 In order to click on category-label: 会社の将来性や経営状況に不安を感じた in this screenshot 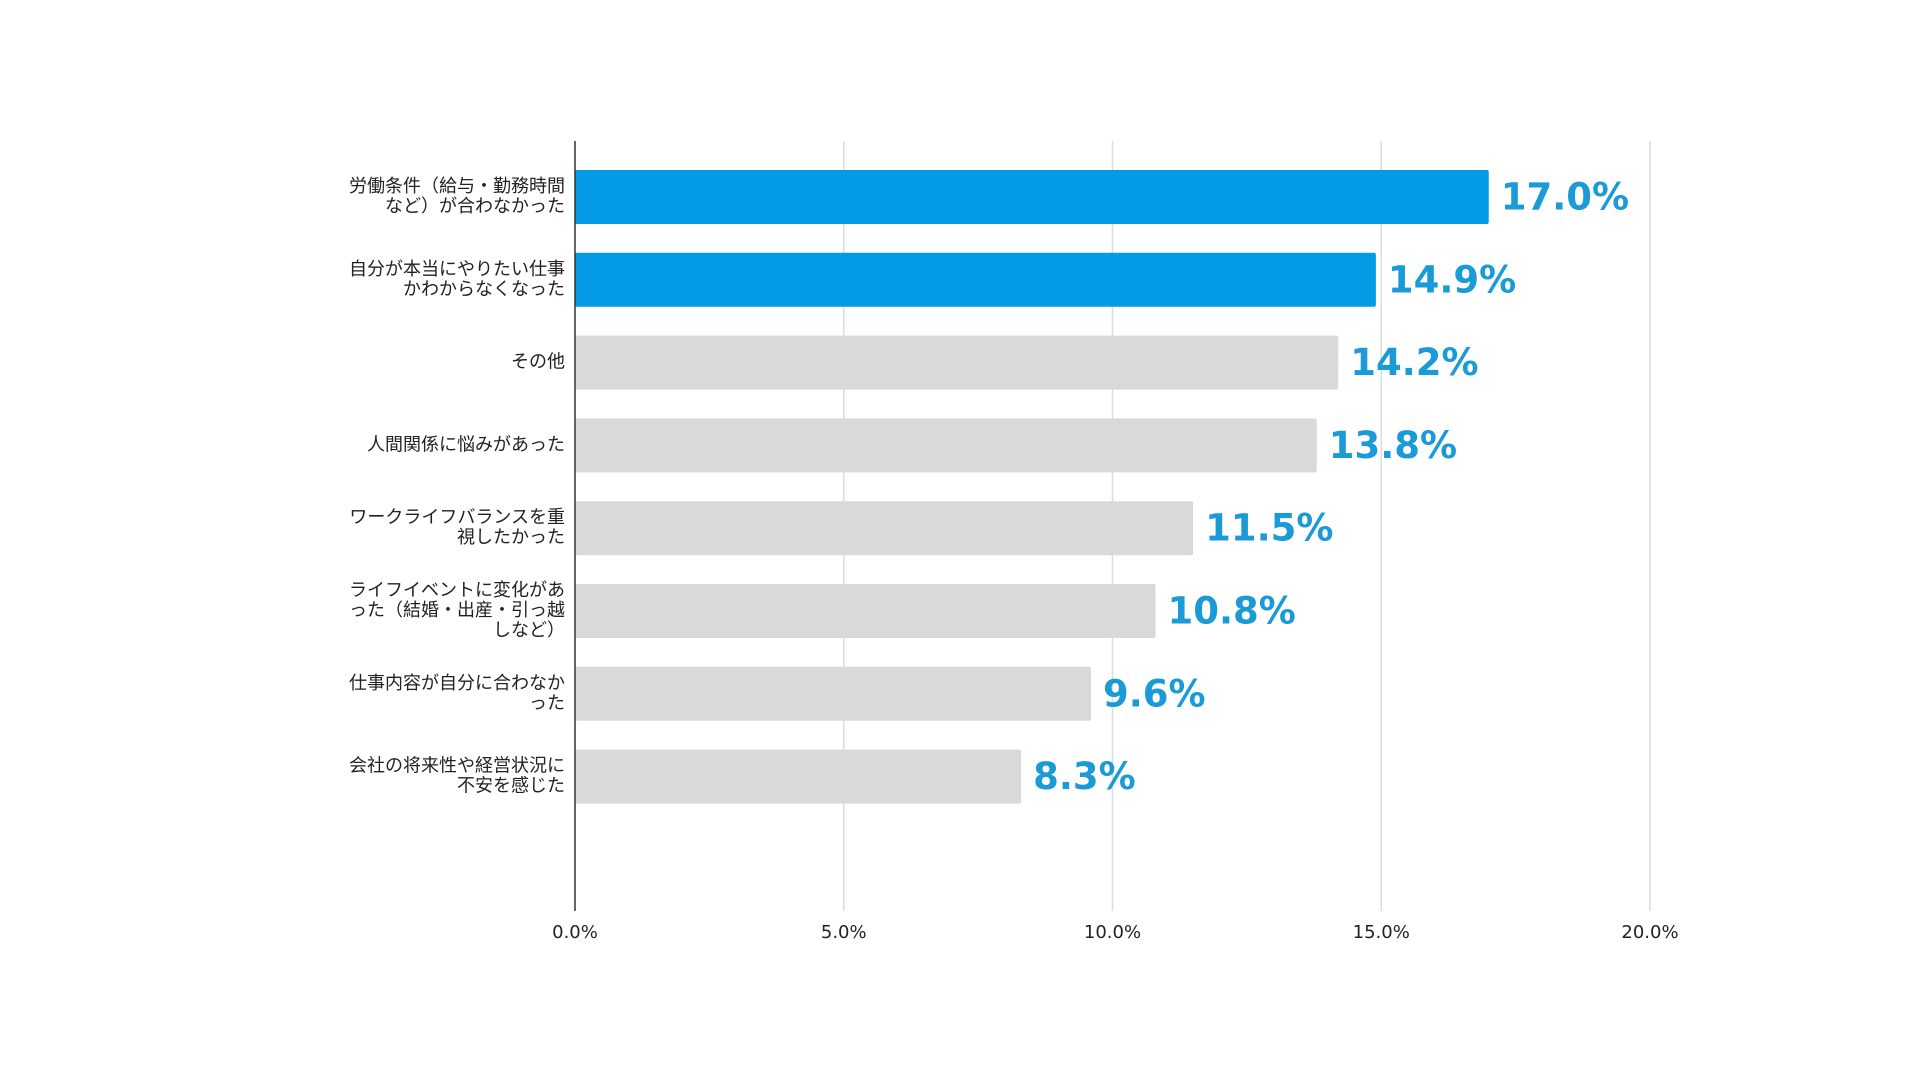, I will do `click(457, 776)`.